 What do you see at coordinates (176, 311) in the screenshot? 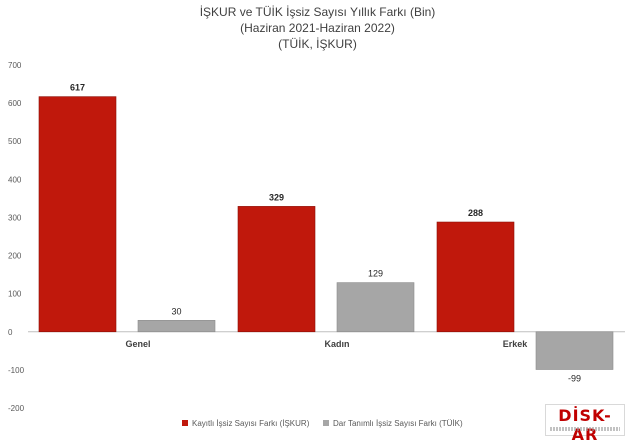
I see `data-label: 30` at bounding box center [176, 311].